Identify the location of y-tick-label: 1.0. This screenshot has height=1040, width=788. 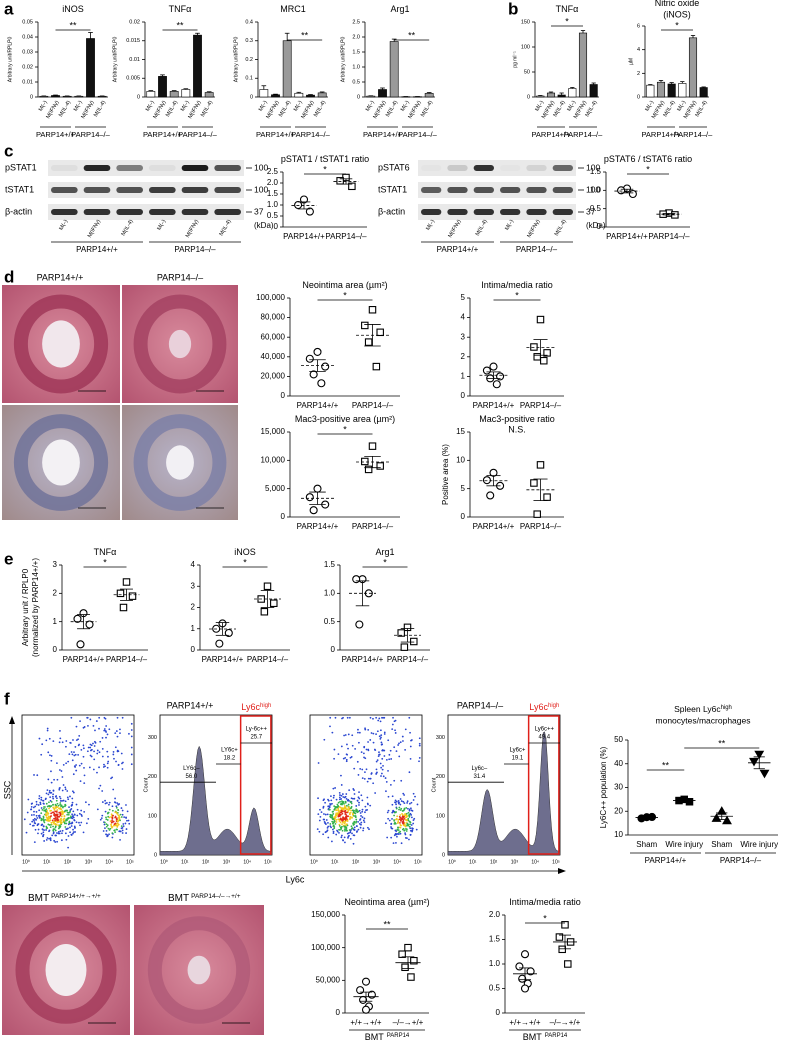
(596, 189).